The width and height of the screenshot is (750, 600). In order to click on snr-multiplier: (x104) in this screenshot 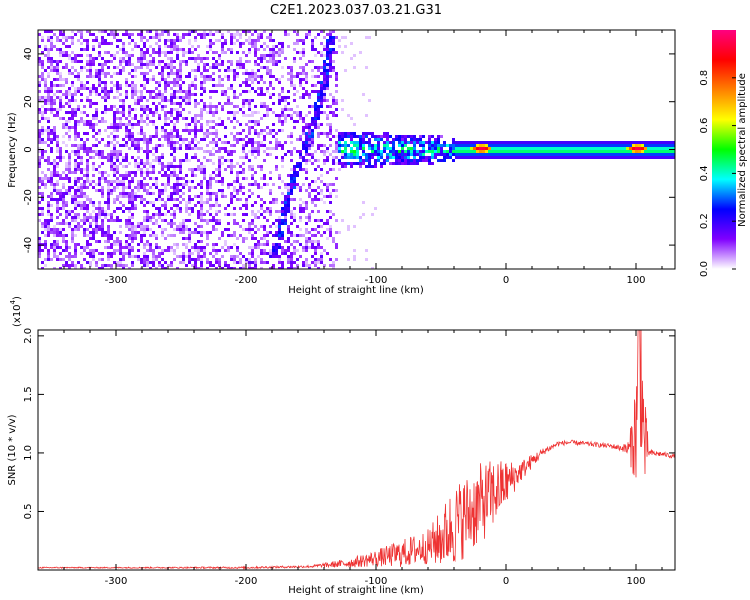, I will do `click(16, 311)`.